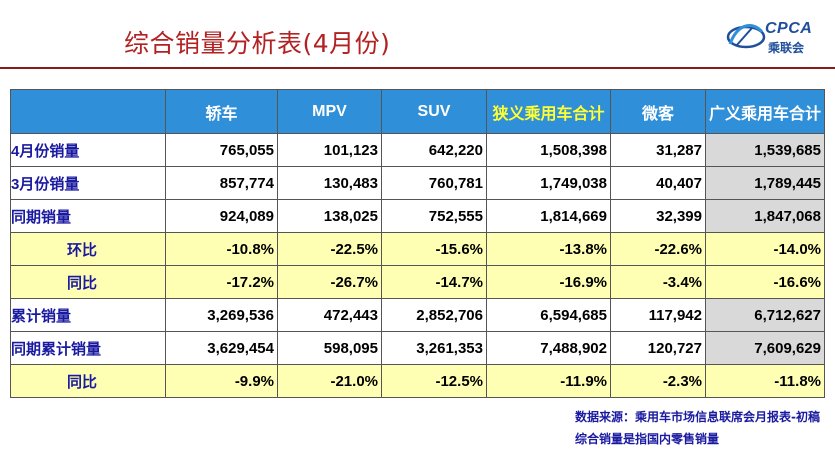  I want to click on table-cell: 1,539,685, so click(765, 150).